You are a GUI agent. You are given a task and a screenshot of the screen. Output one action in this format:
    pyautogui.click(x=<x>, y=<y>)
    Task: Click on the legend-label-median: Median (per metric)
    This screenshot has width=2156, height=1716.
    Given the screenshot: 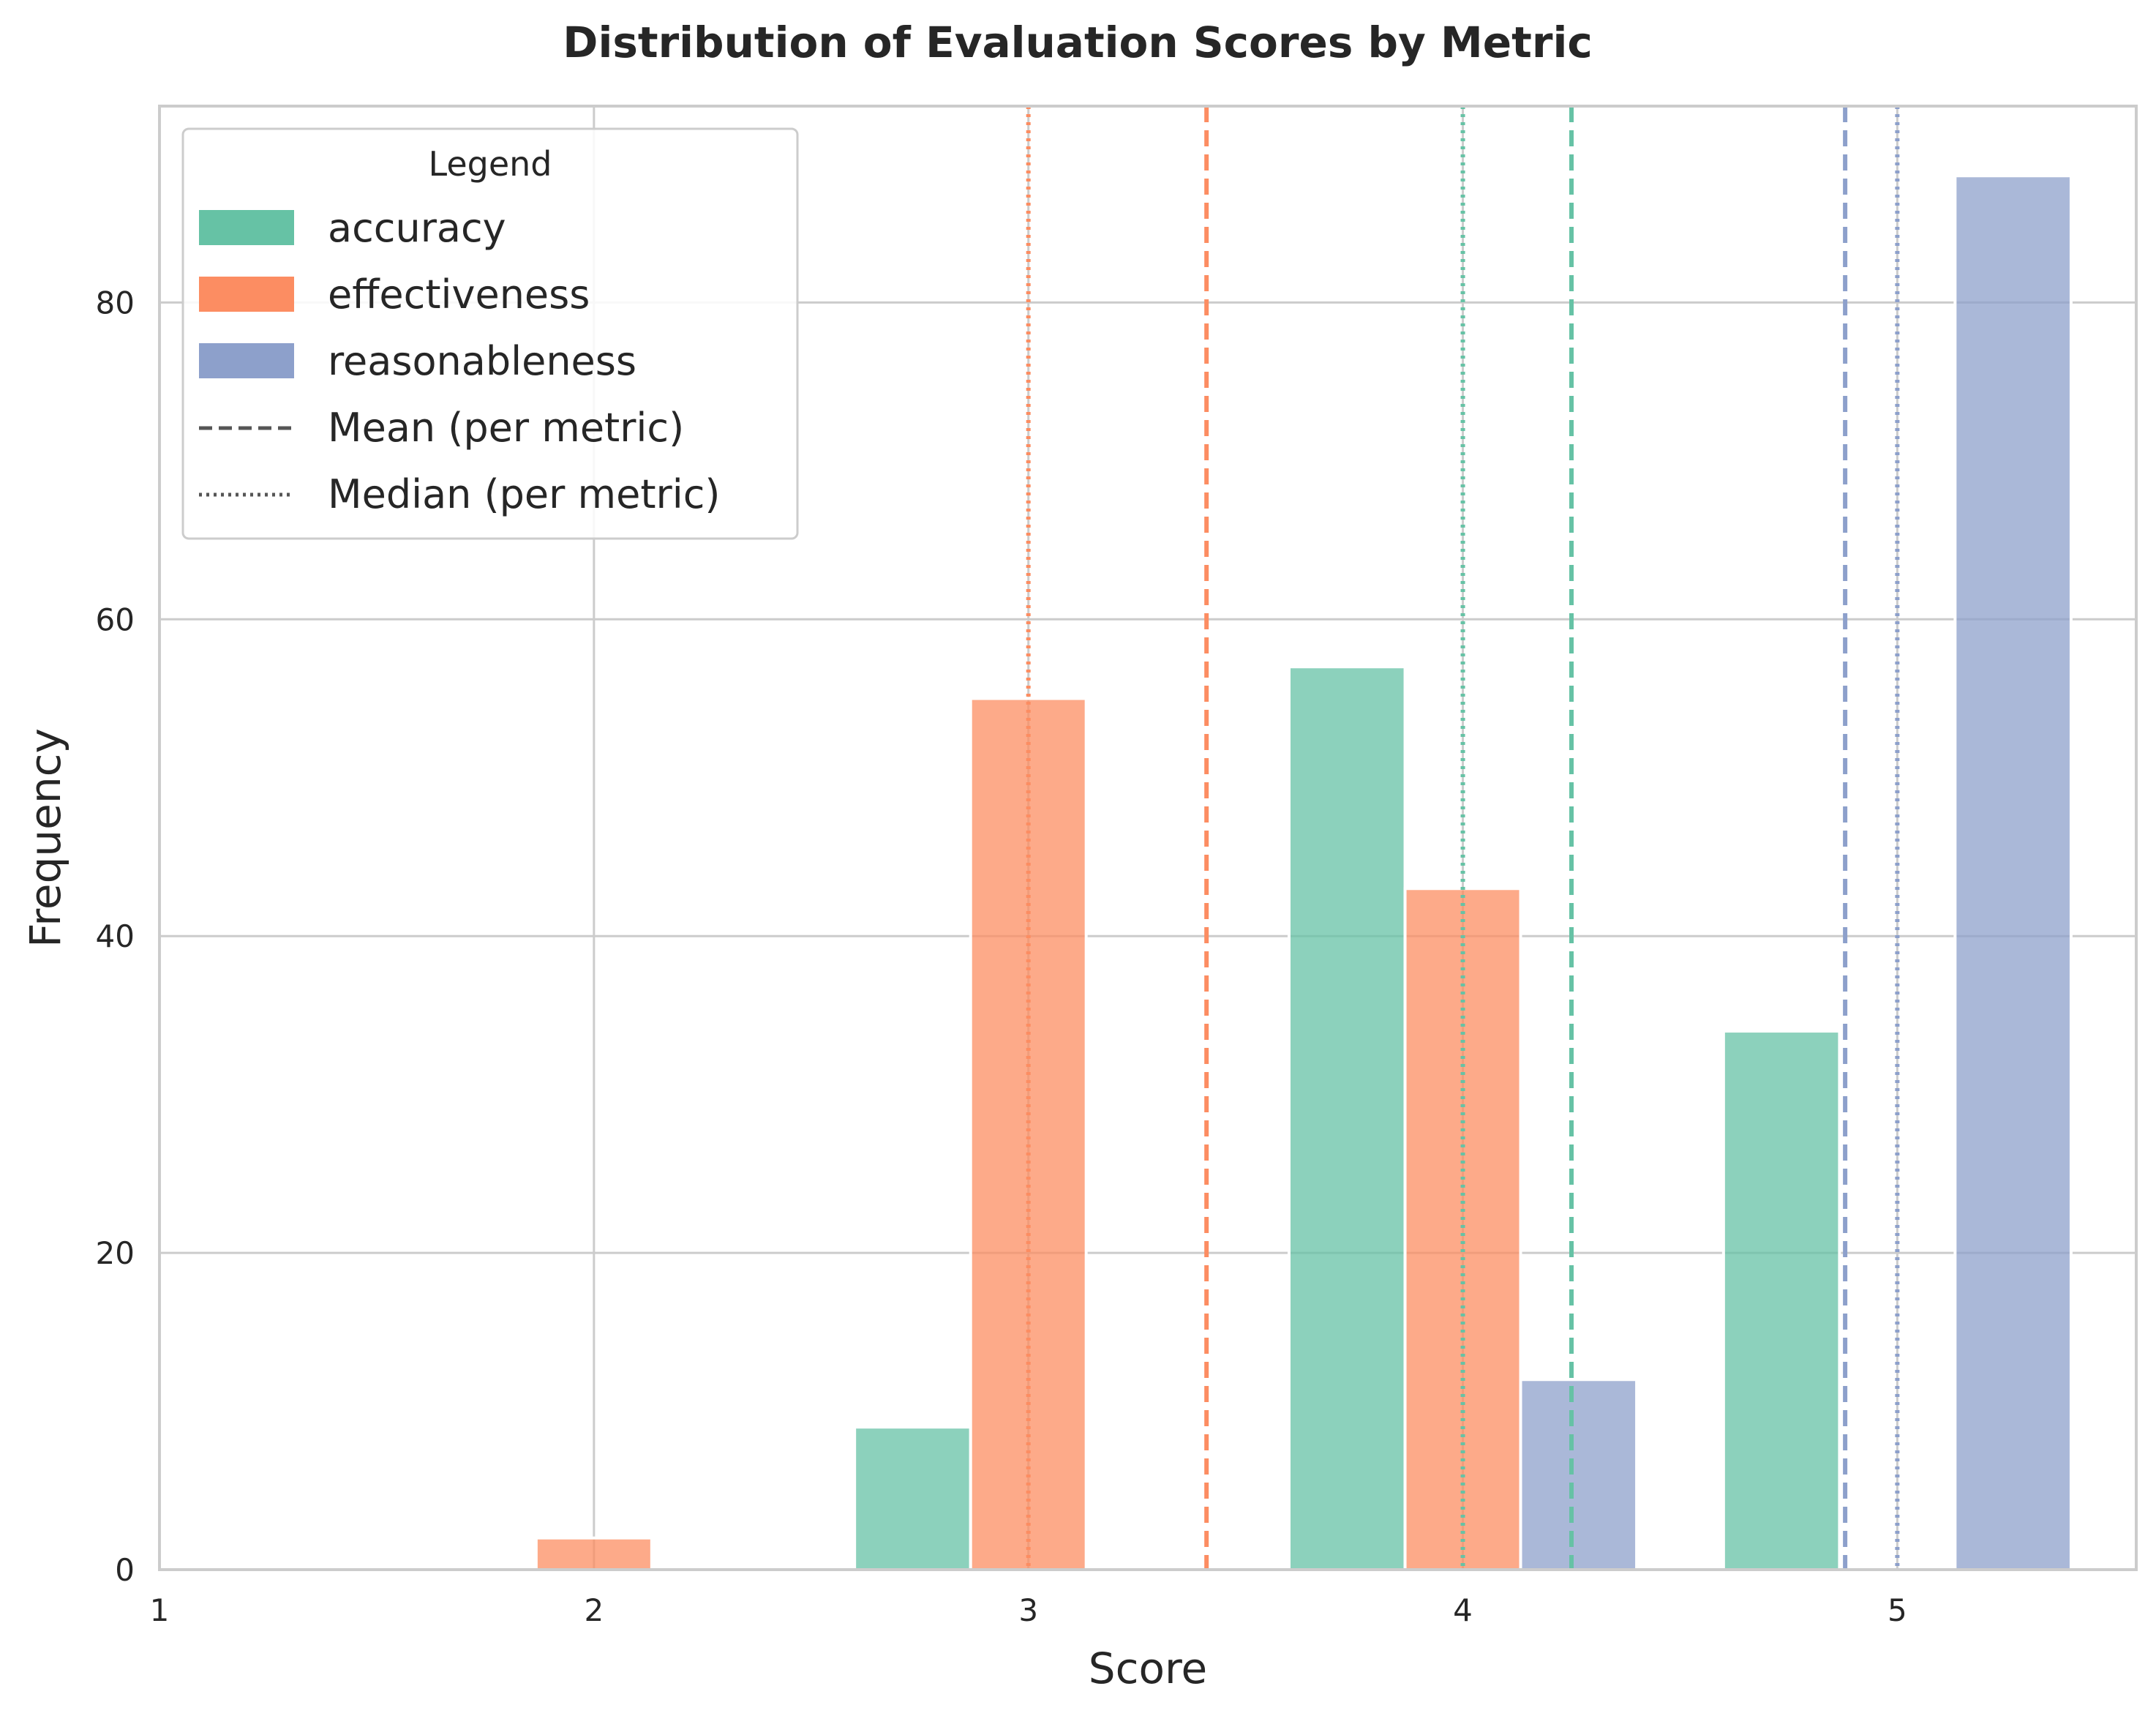 What is the action you would take?
    pyautogui.click(x=524, y=494)
    